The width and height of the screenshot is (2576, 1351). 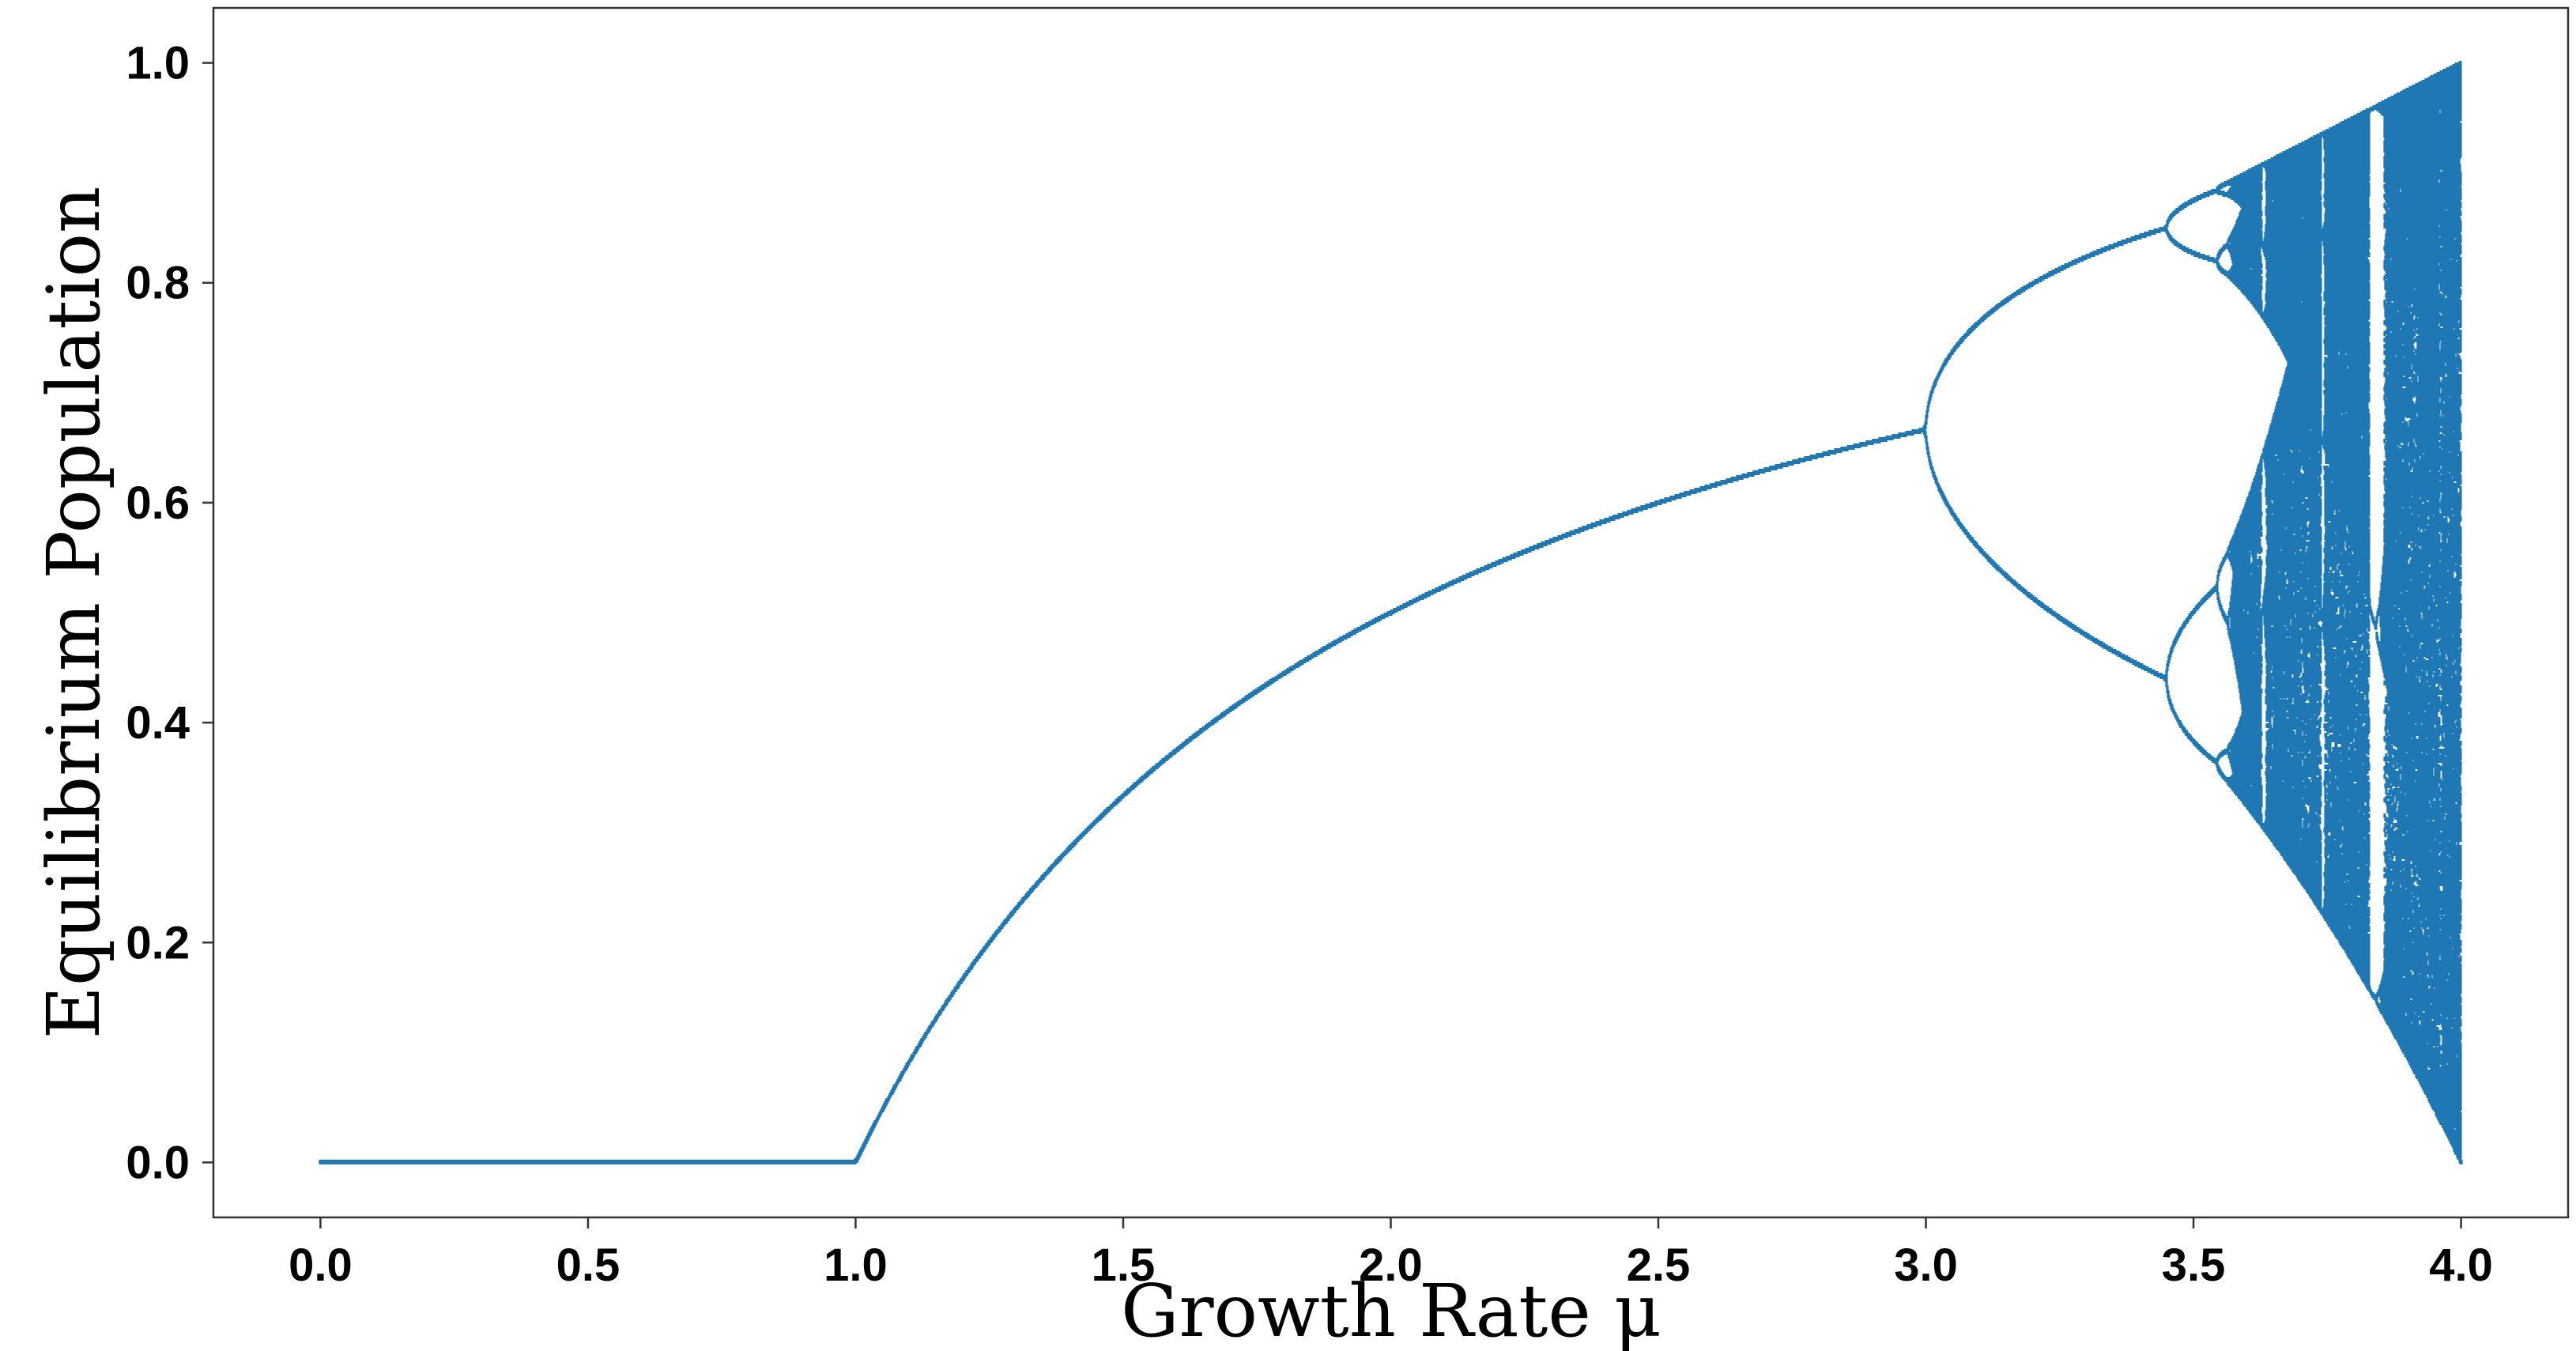 What do you see at coordinates (158, 503) in the screenshot?
I see `y-tick-label: 0.6` at bounding box center [158, 503].